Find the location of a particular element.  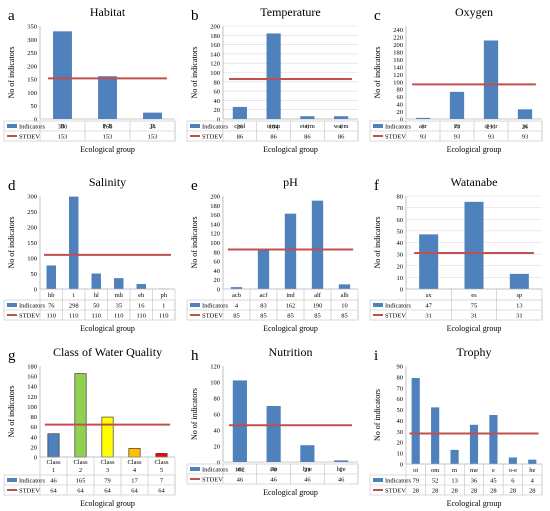

bar-p-b is located at coordinates (107, 97).